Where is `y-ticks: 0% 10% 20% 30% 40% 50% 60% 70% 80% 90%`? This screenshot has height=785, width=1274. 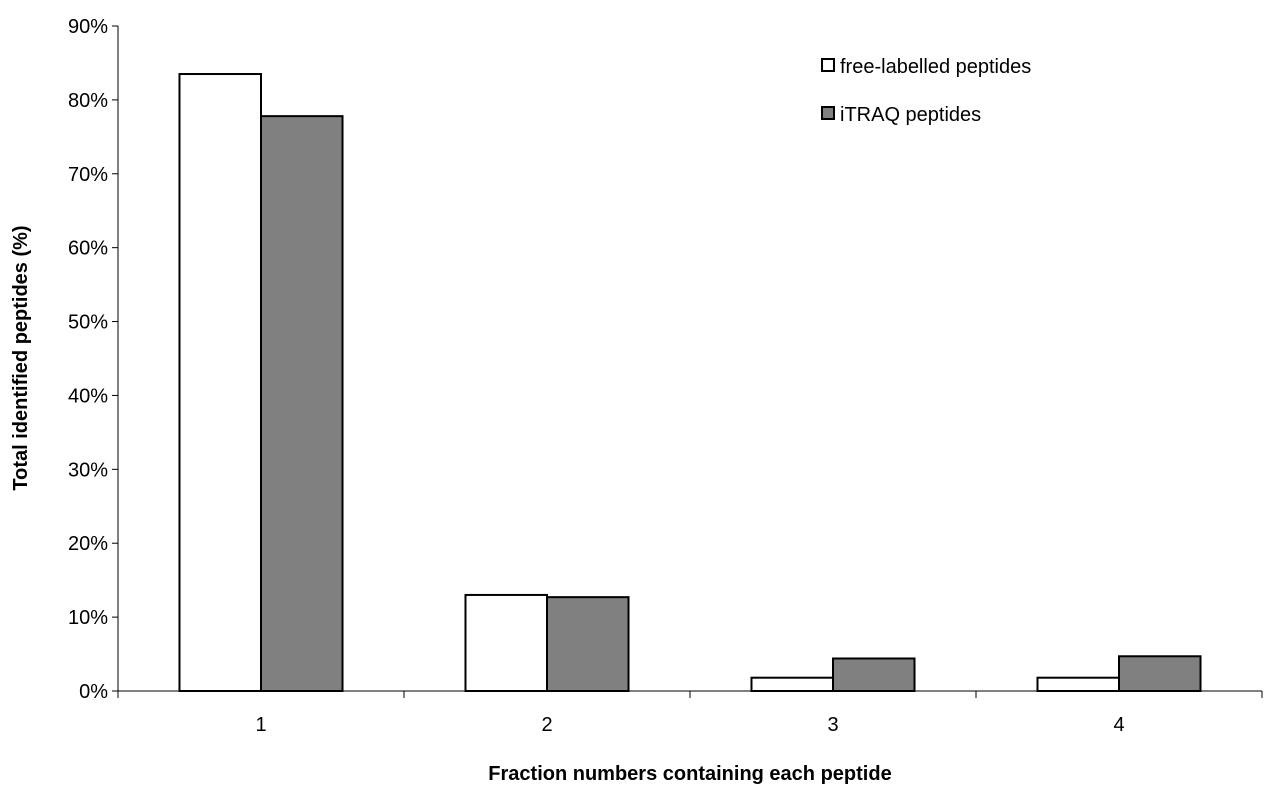
y-ticks: 0% 10% 20% 30% 40% 50% 60% 70% 80% 90% is located at coordinates (93, 359).